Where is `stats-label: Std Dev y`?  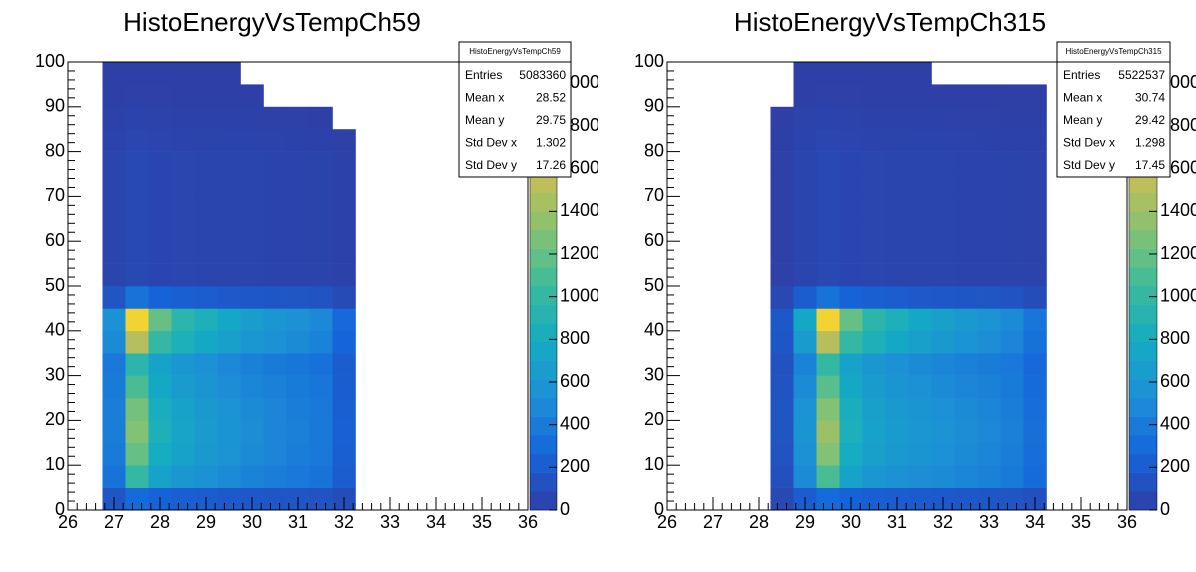 stats-label: Std Dev y is located at coordinates (1089, 165).